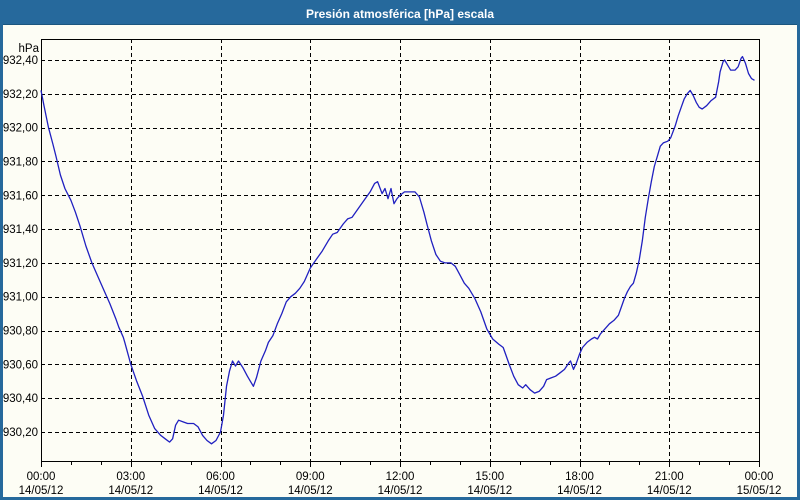  What do you see at coordinates (20, 365) in the screenshot?
I see `y-tick-label: 930,60` at bounding box center [20, 365].